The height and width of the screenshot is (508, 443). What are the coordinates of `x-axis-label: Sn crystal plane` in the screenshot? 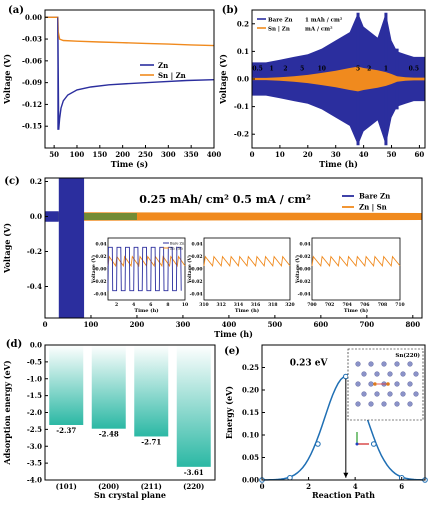 It's located at (130, 495).